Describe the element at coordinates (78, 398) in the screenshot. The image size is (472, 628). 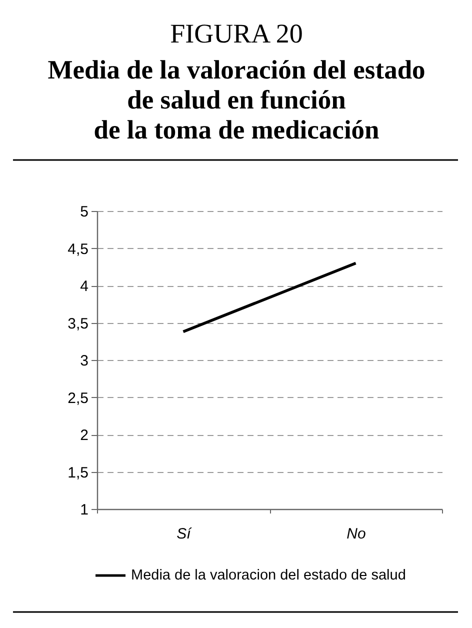
I see `y-tick-label: 2,5` at that location.